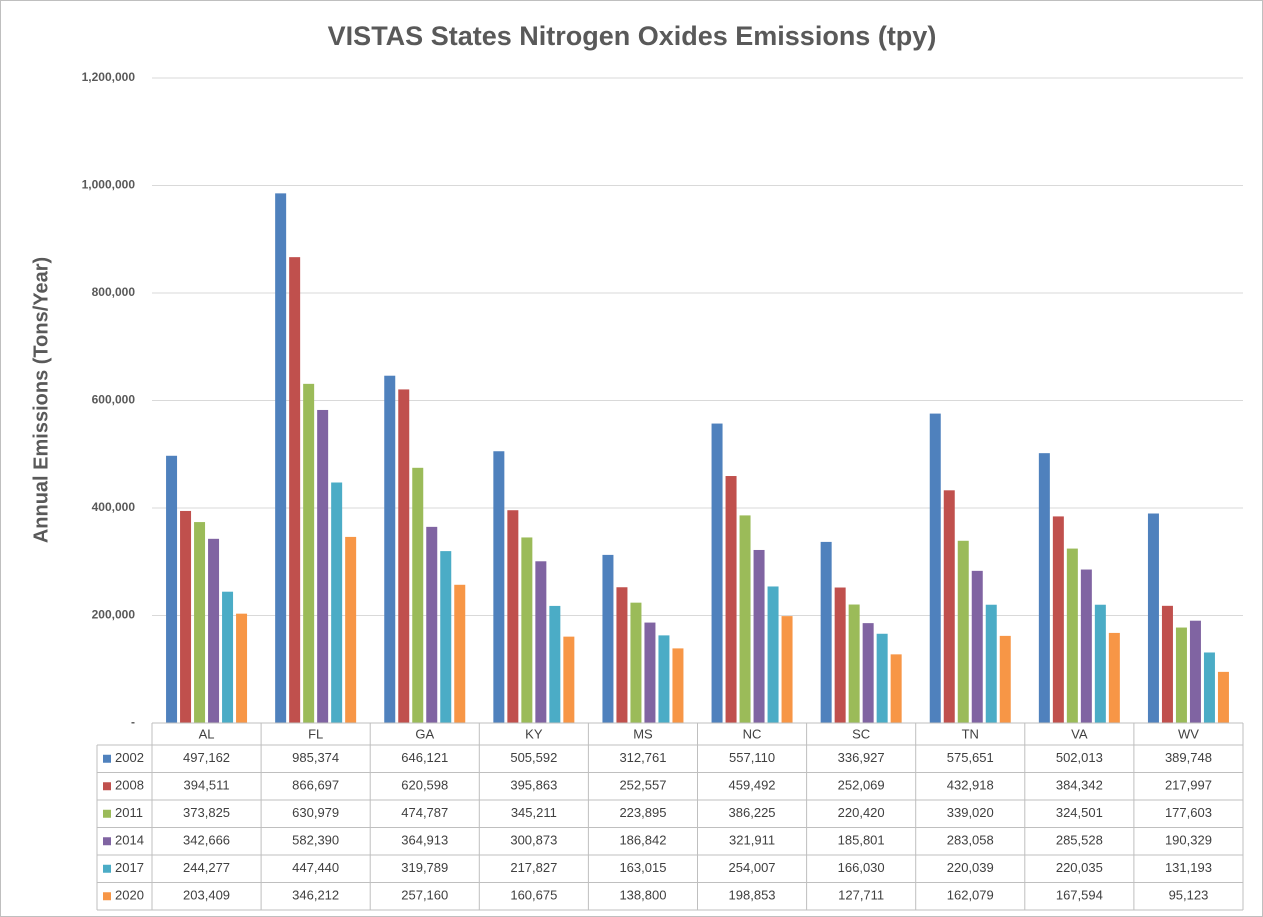 The width and height of the screenshot is (1263, 917). What do you see at coordinates (861, 785) in the screenshot?
I see `table-cell: 252,069` at bounding box center [861, 785].